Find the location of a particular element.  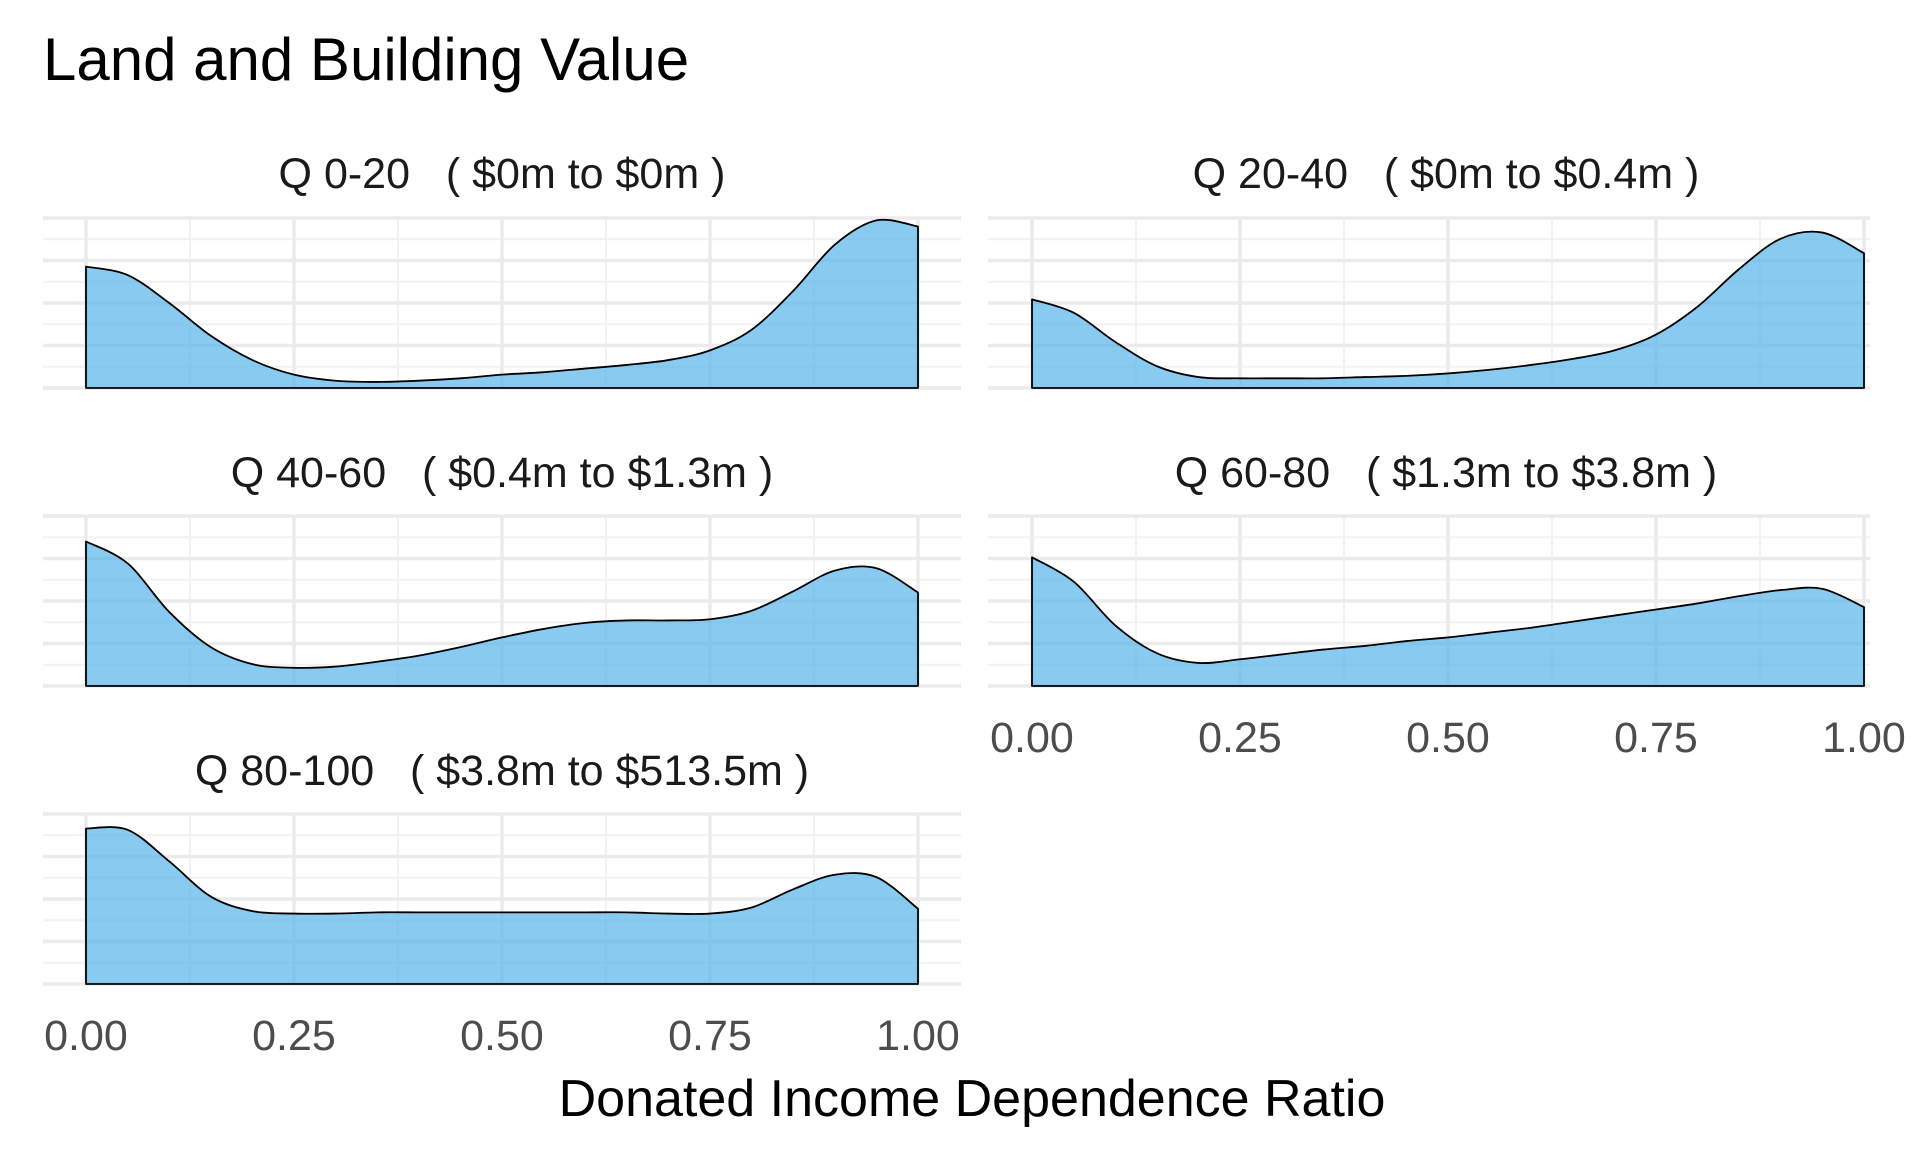

x-axis-right-column: 0.00 0.25 0.50 0.75 1.00 is located at coordinates (1448, 738).